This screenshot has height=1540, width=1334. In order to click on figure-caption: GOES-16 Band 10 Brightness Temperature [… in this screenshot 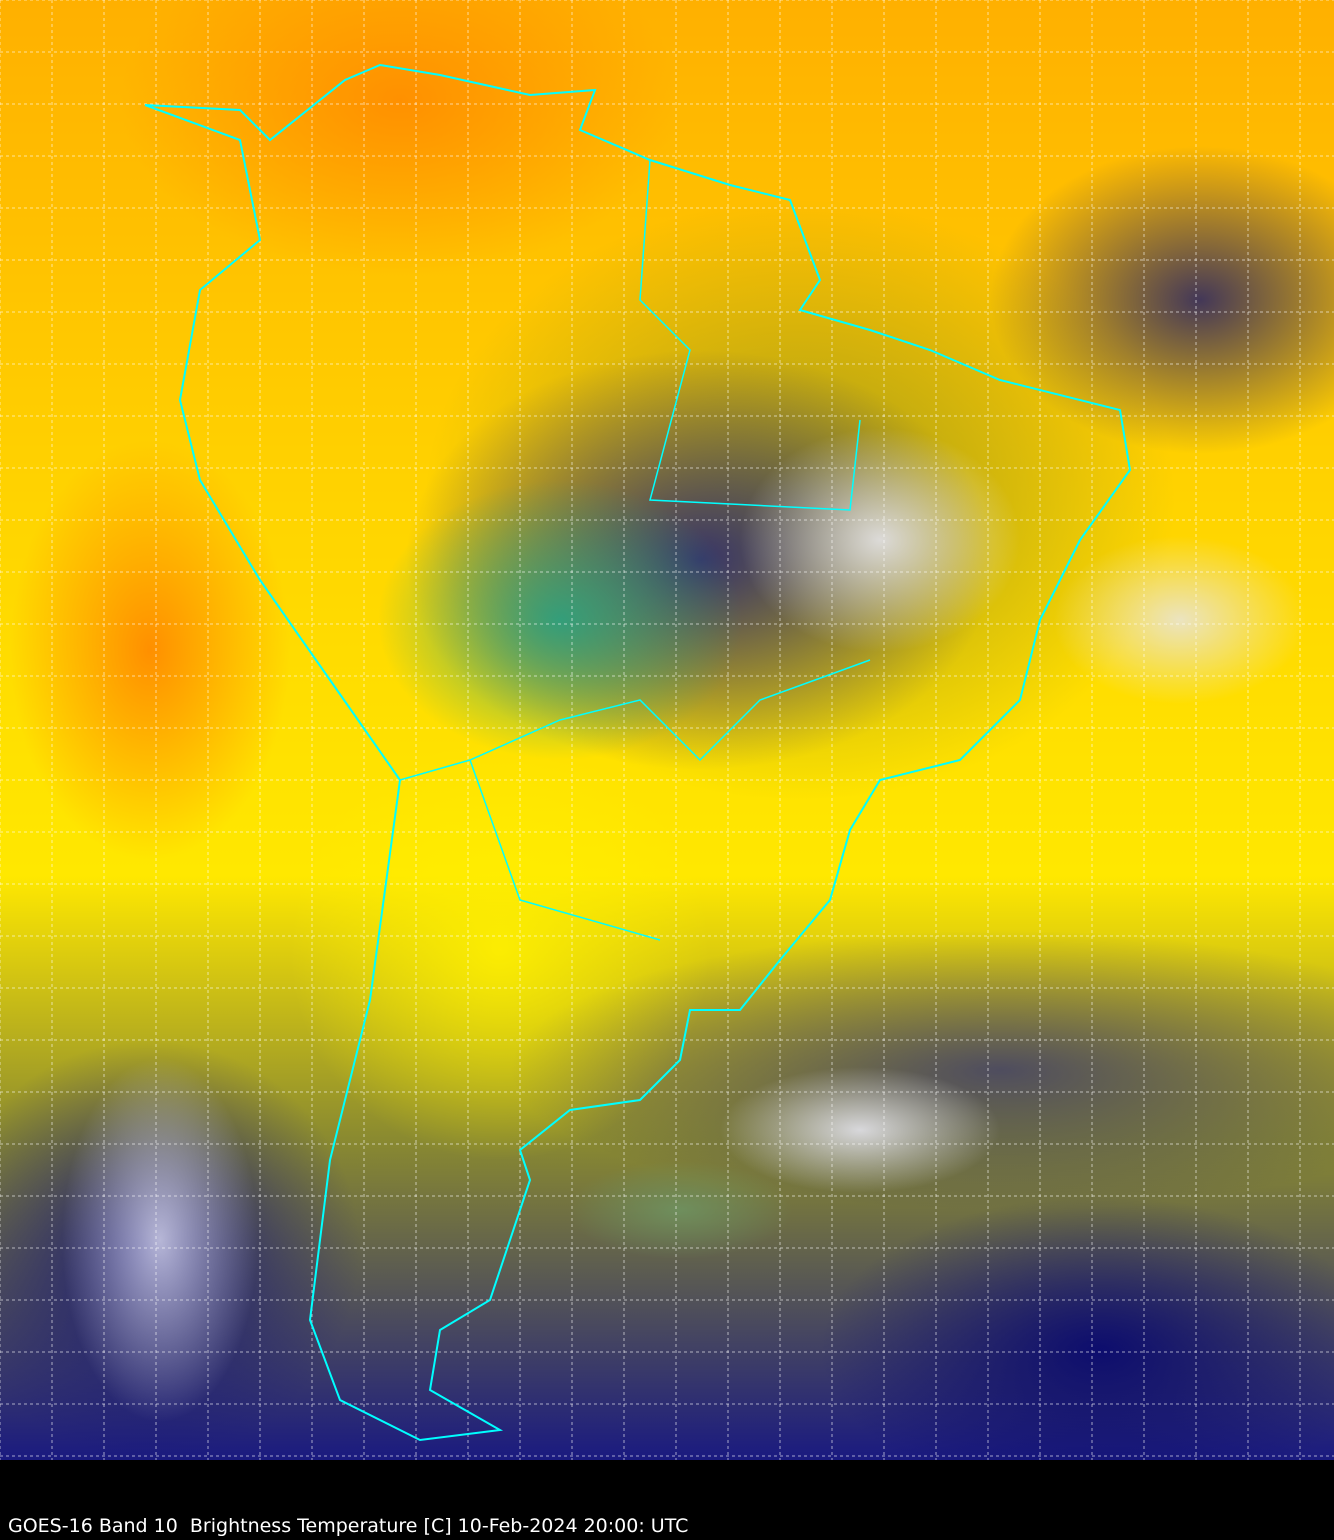, I will do `click(348, 1526)`.